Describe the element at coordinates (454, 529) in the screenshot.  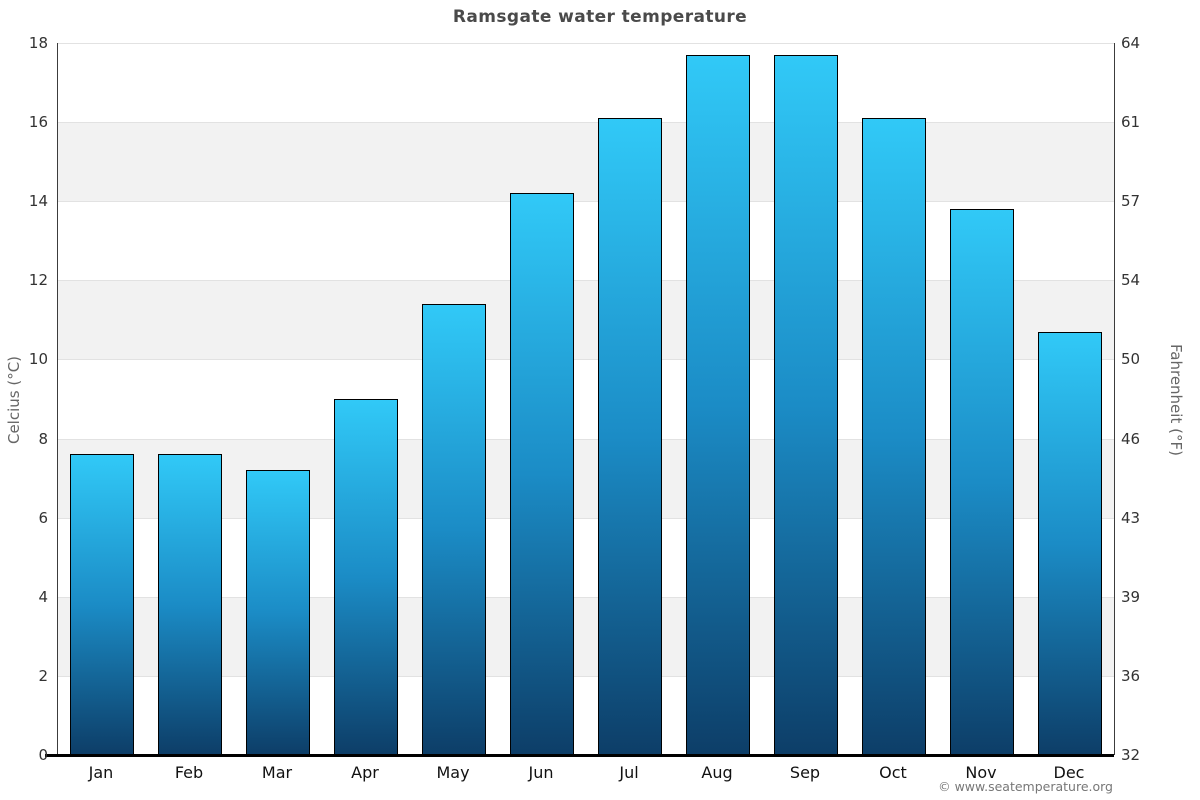
I see `bar-may` at that location.